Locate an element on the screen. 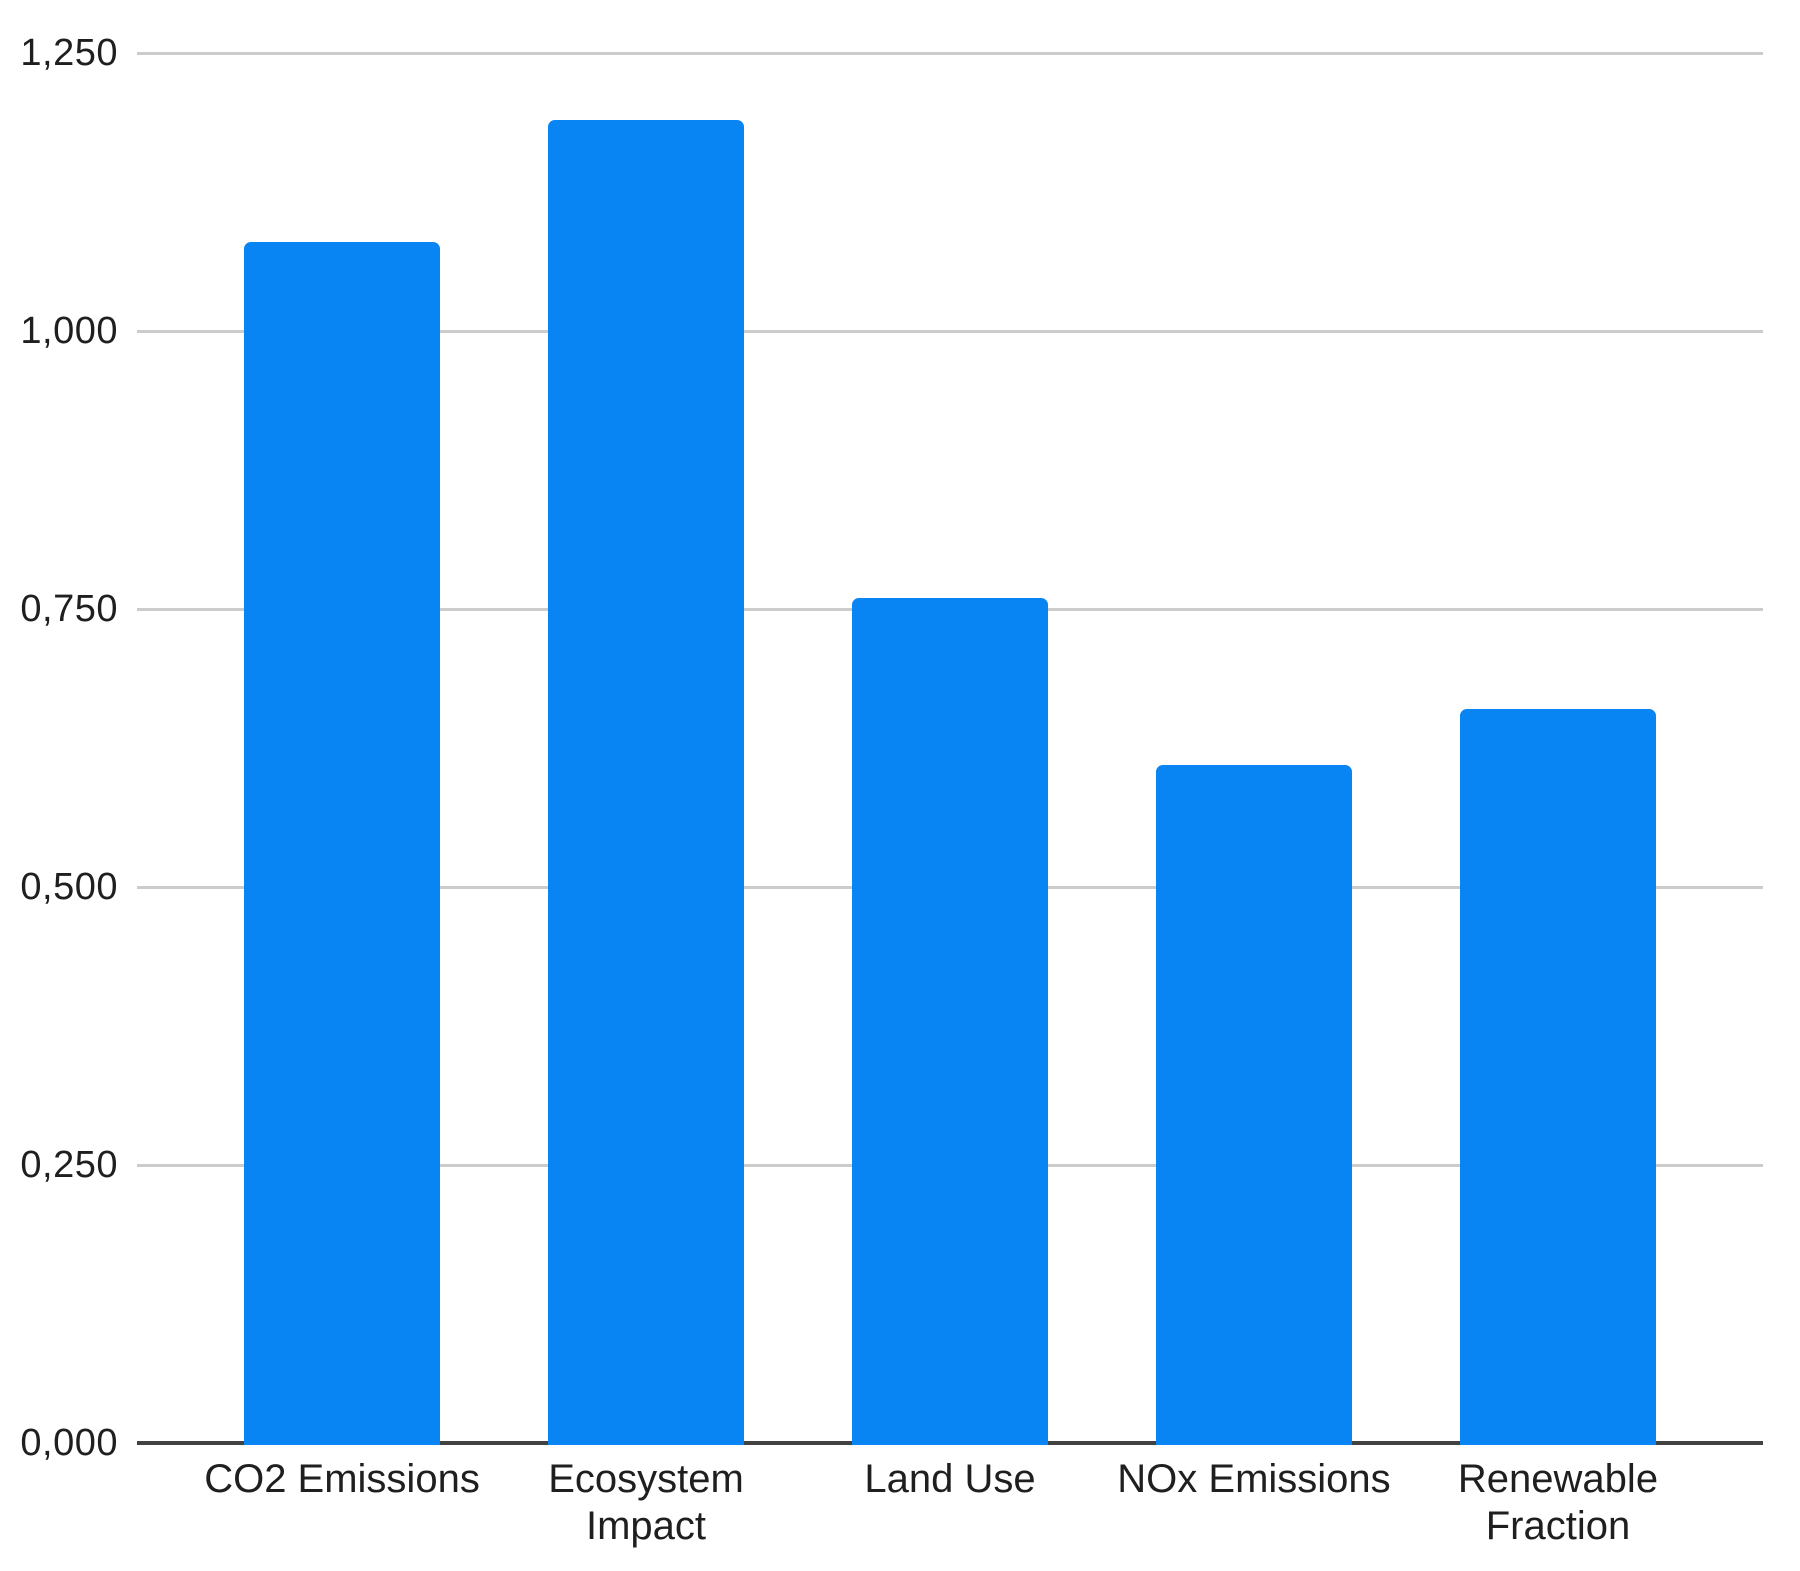  x-category-label: Ecosystem Impact is located at coordinates (646, 1502).